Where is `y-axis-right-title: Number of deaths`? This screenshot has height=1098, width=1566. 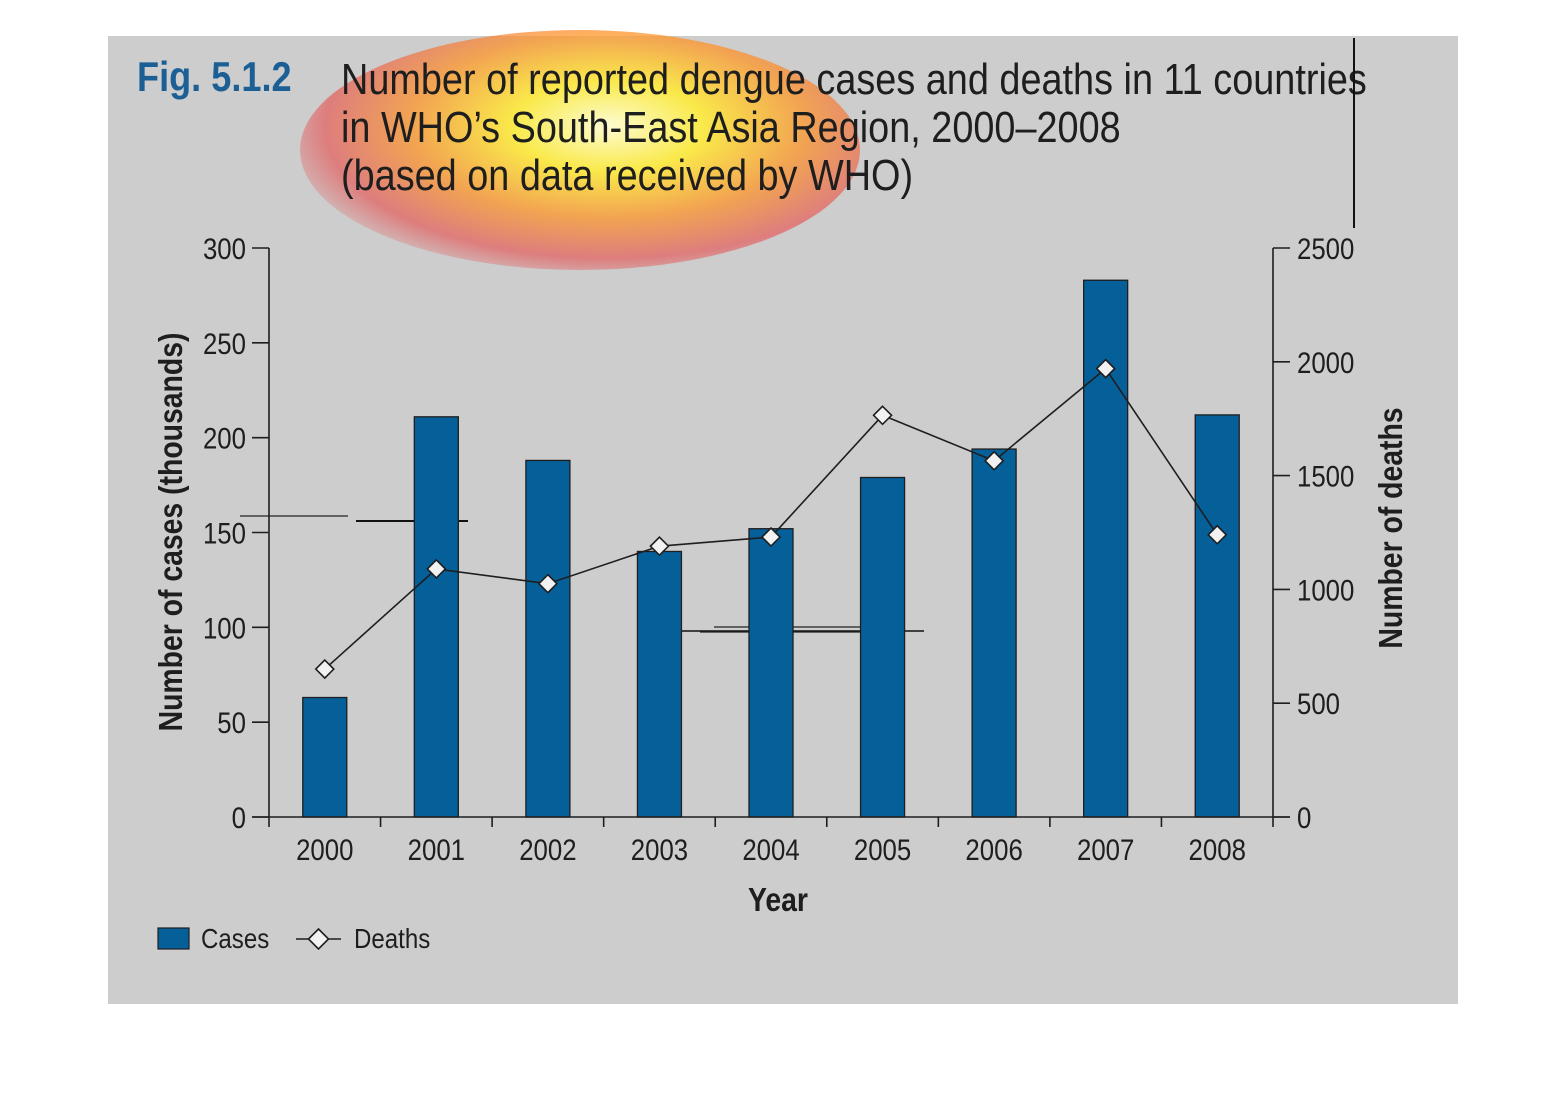 y-axis-right-title: Number of deaths is located at coordinates (1391, 527).